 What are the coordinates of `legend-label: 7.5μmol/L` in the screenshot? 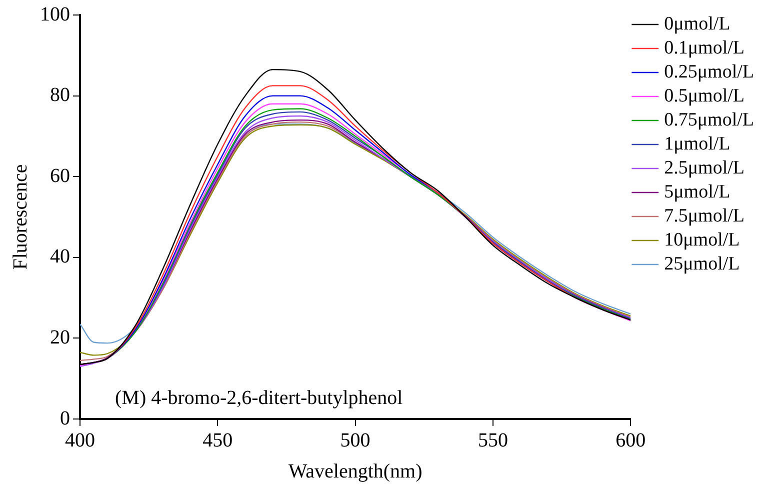 It's located at (704, 215).